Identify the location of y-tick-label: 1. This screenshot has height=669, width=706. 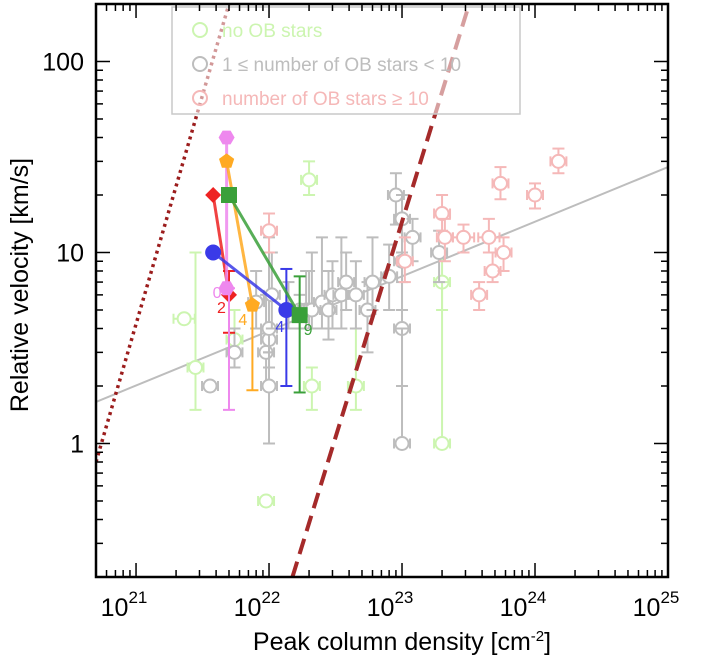
(77, 444).